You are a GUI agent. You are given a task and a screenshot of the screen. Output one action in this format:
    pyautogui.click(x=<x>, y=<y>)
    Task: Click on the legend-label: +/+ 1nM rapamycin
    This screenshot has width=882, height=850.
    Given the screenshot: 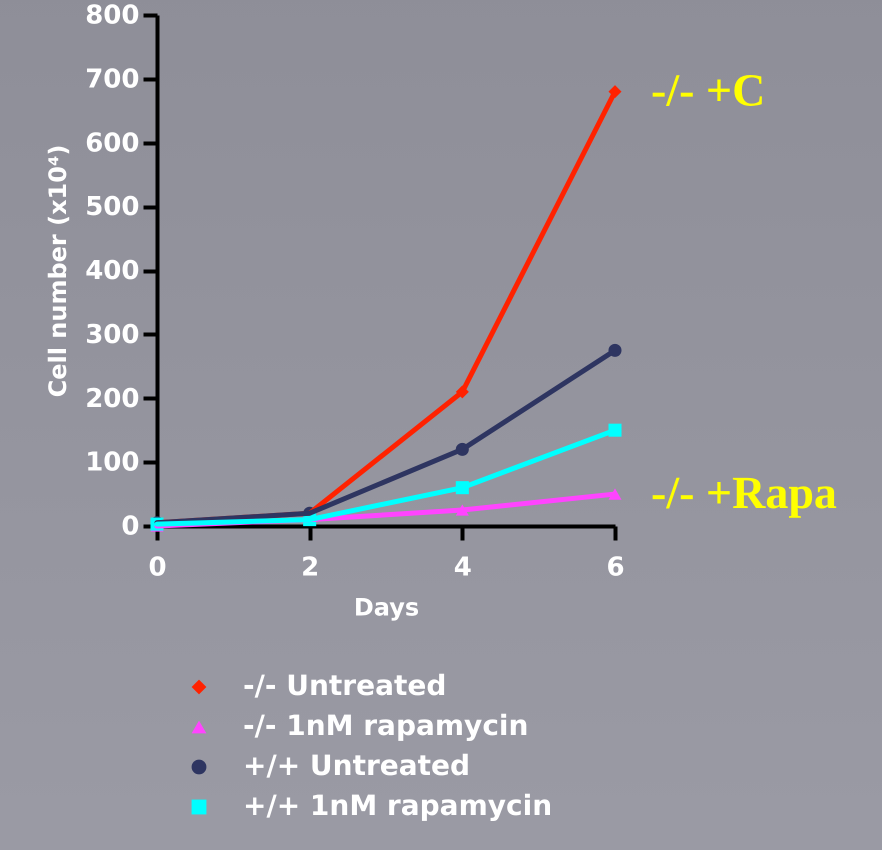 What is the action you would take?
    pyautogui.click(x=397, y=805)
    